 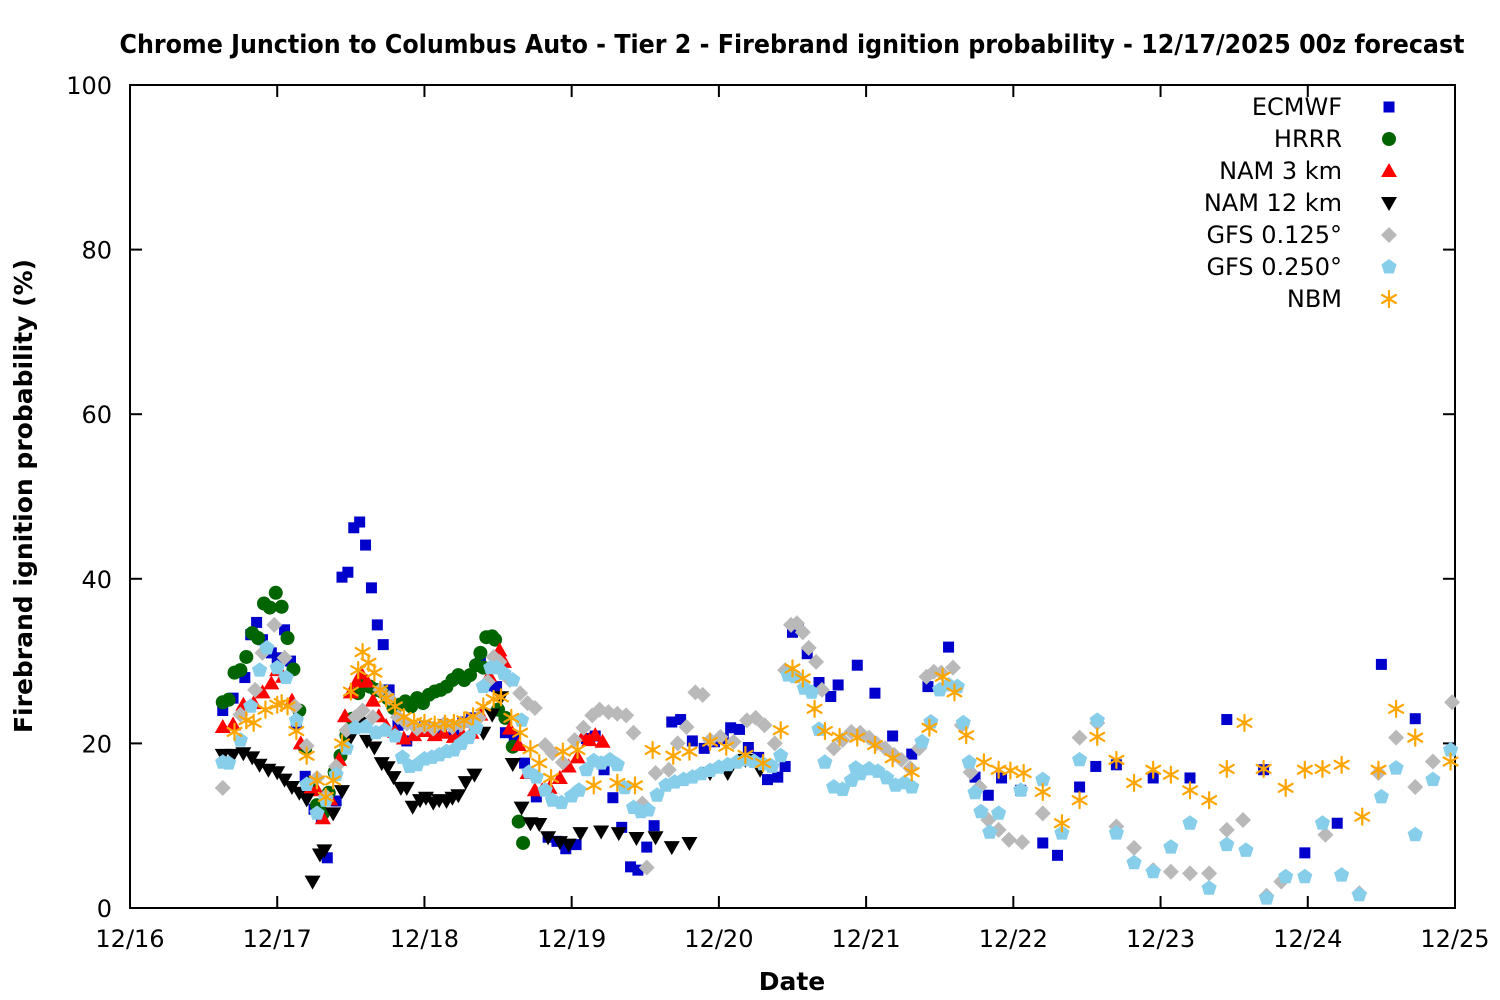 I want to click on legend-label: HRRR, so click(x=1308, y=139).